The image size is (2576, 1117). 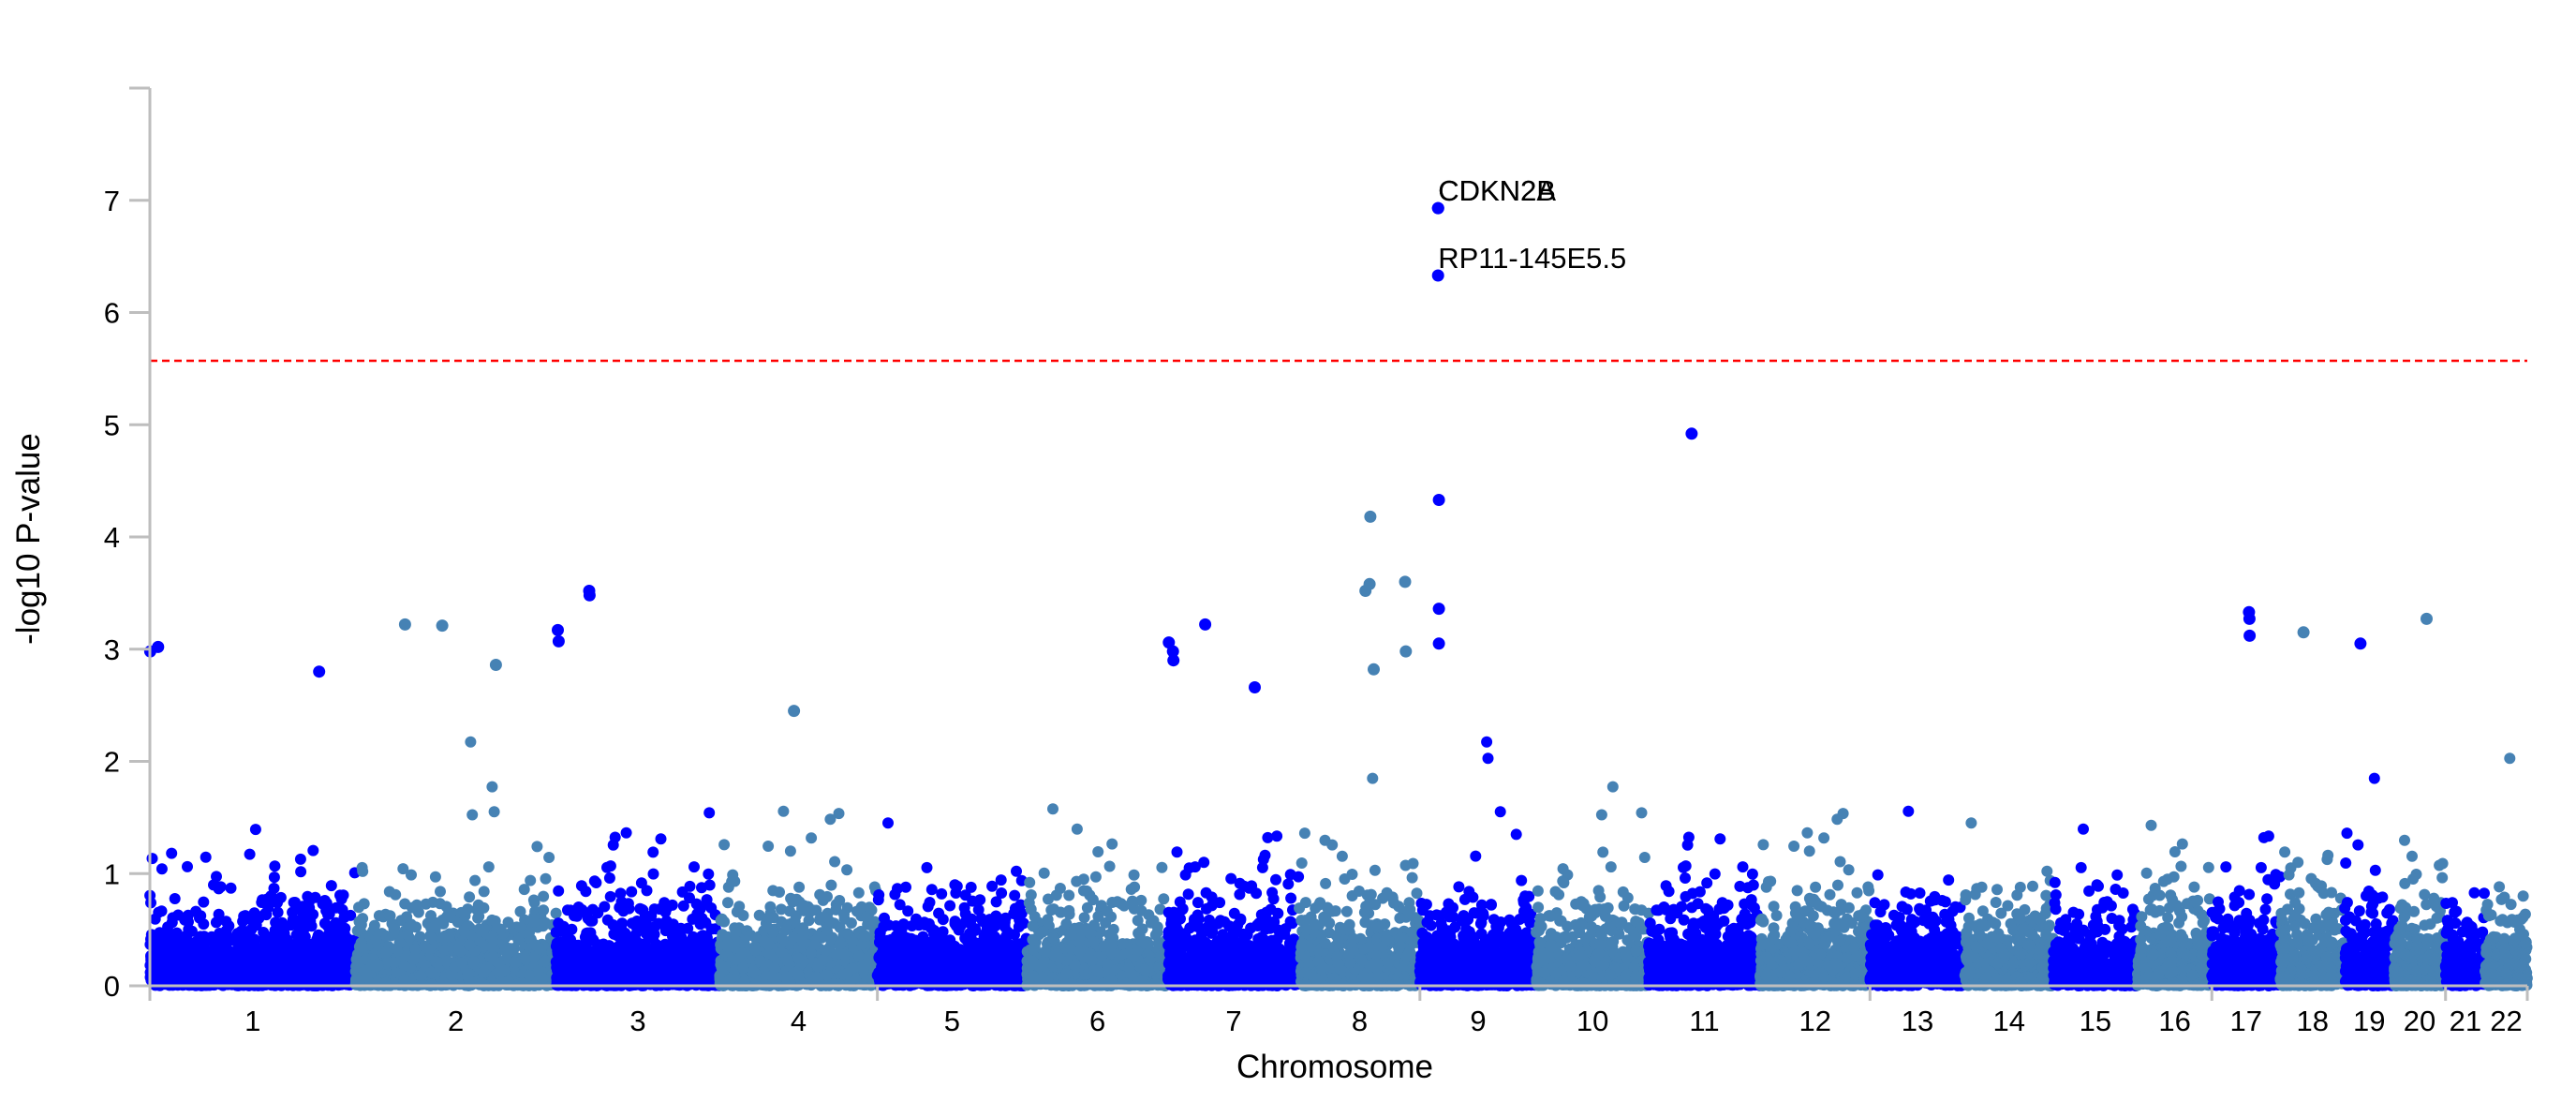 I want to click on chromosome-5-points, so click(x=952, y=904).